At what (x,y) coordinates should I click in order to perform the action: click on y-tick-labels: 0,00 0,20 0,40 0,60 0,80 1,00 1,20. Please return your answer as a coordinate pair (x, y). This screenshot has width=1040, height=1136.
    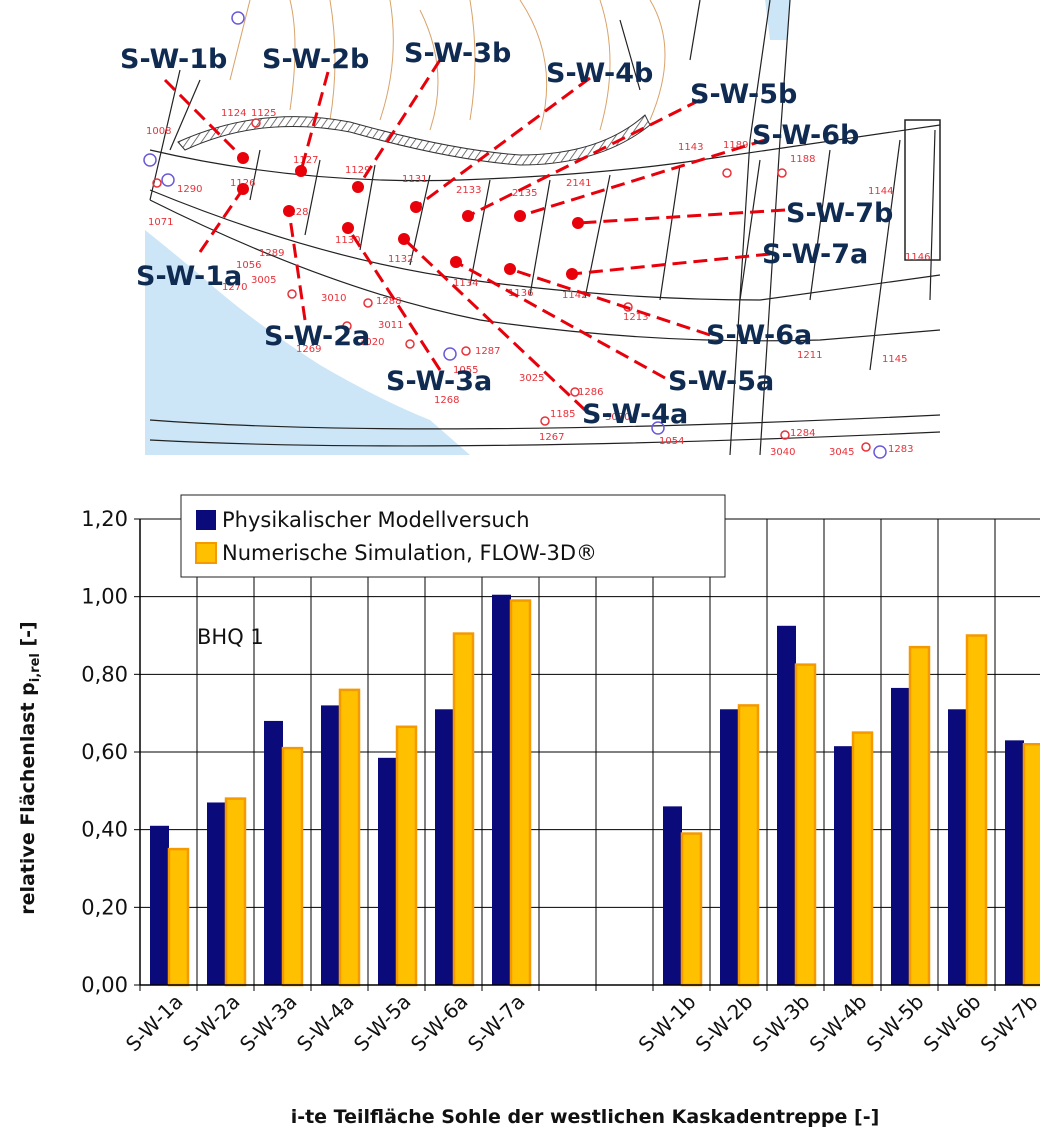
    Looking at the image, I should click on (104, 752).